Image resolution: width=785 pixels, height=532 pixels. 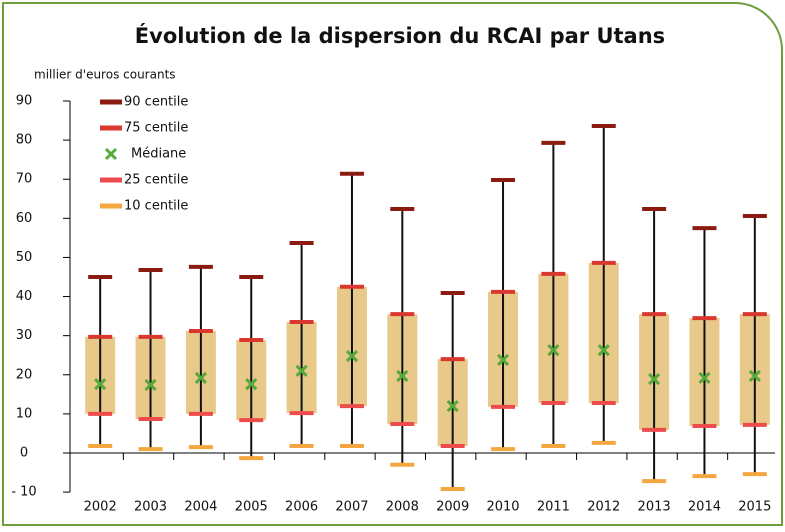 I want to click on legend-label: 25 centile, so click(x=156, y=180).